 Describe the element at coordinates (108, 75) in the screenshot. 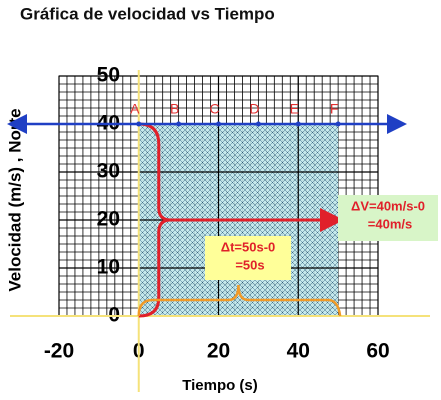

I see `y-tick-label: 50` at that location.